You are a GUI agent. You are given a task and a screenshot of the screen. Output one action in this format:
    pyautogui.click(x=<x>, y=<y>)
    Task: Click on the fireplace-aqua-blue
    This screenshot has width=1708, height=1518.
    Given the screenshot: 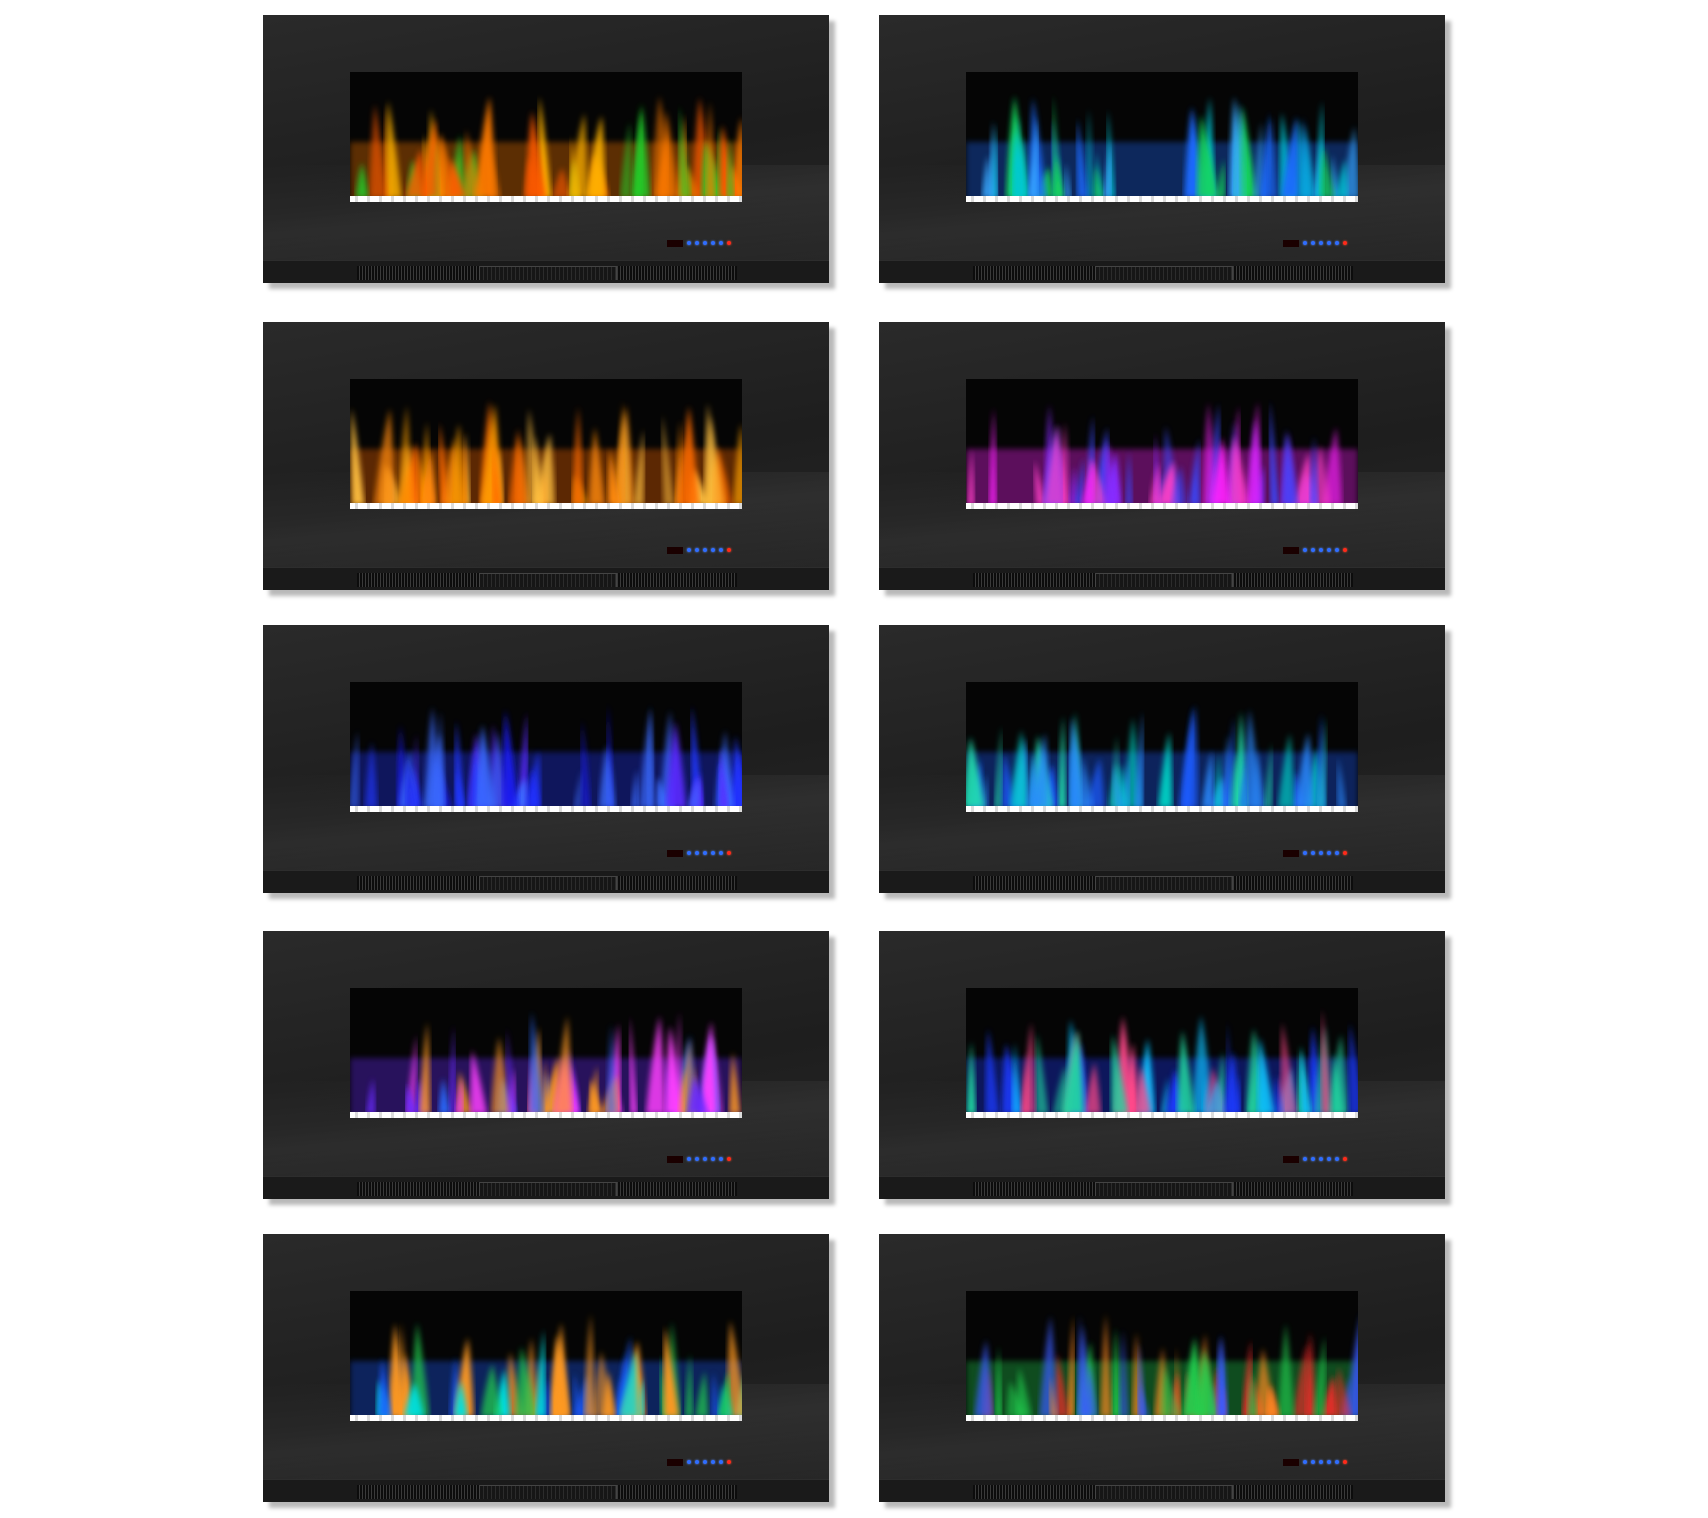 What is the action you would take?
    pyautogui.click(x=1162, y=759)
    